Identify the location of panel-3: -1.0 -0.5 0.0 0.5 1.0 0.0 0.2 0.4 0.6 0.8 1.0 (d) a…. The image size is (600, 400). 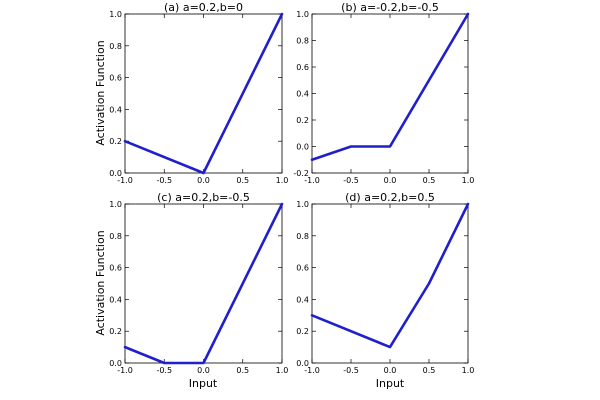
(385, 283).